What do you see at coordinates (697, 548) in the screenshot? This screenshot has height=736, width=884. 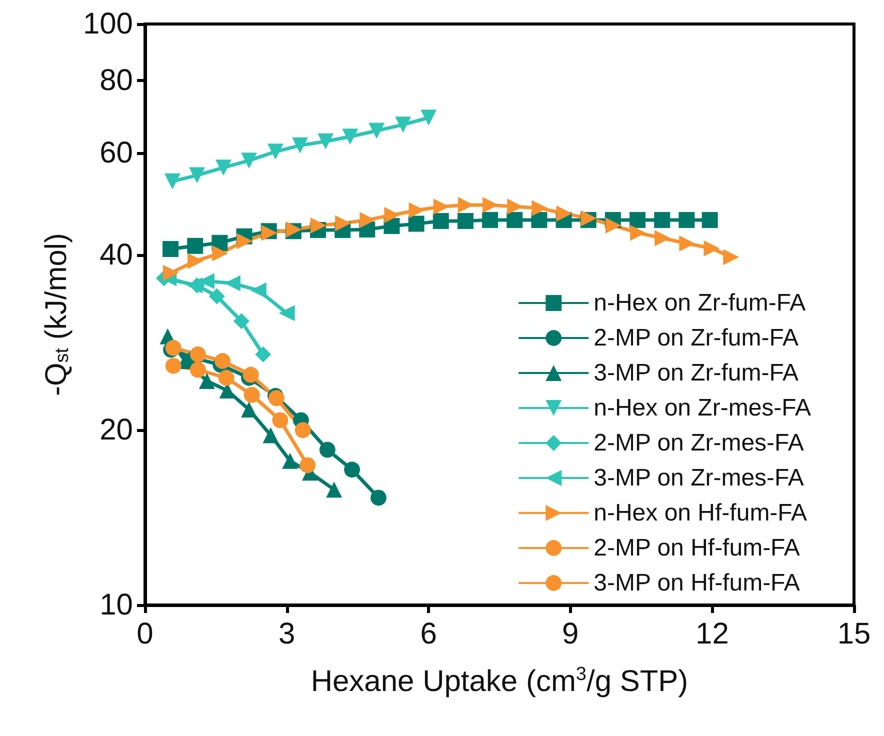 I see `legend-label: 2-MP on Hf-fum-FA` at bounding box center [697, 548].